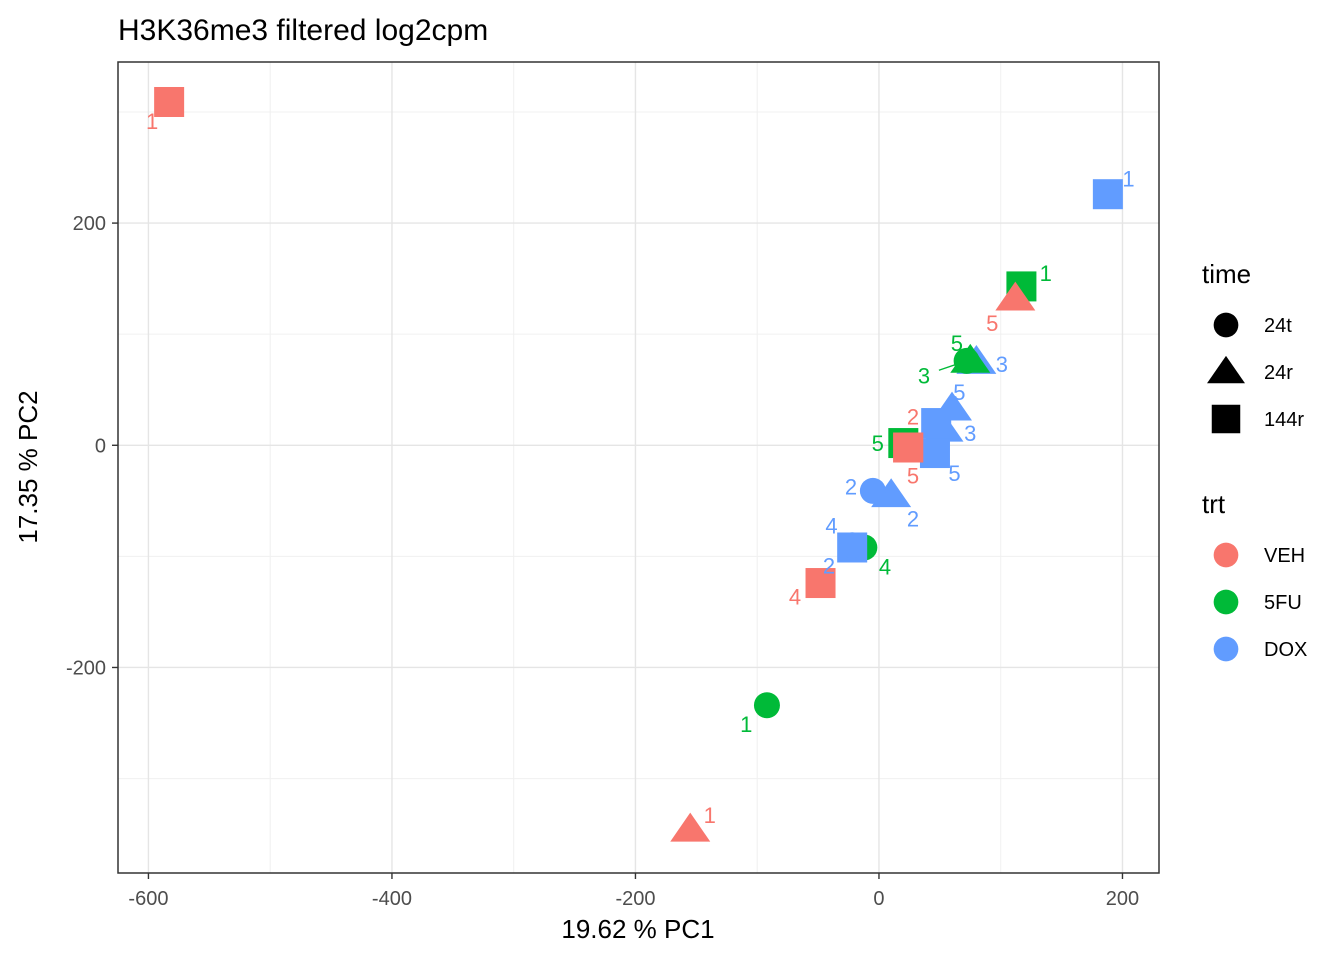  Describe the element at coordinates (878, 899) in the screenshot. I see `x-tick-label: 0` at that location.